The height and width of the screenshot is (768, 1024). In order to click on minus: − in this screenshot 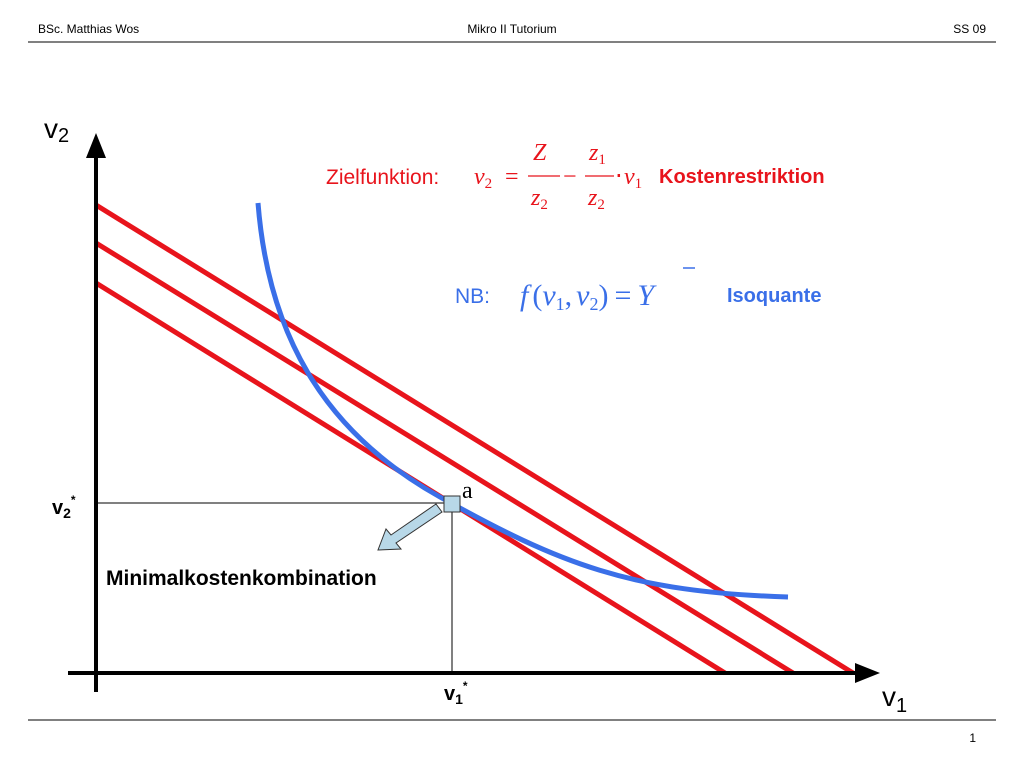, I will do `click(570, 177)`.